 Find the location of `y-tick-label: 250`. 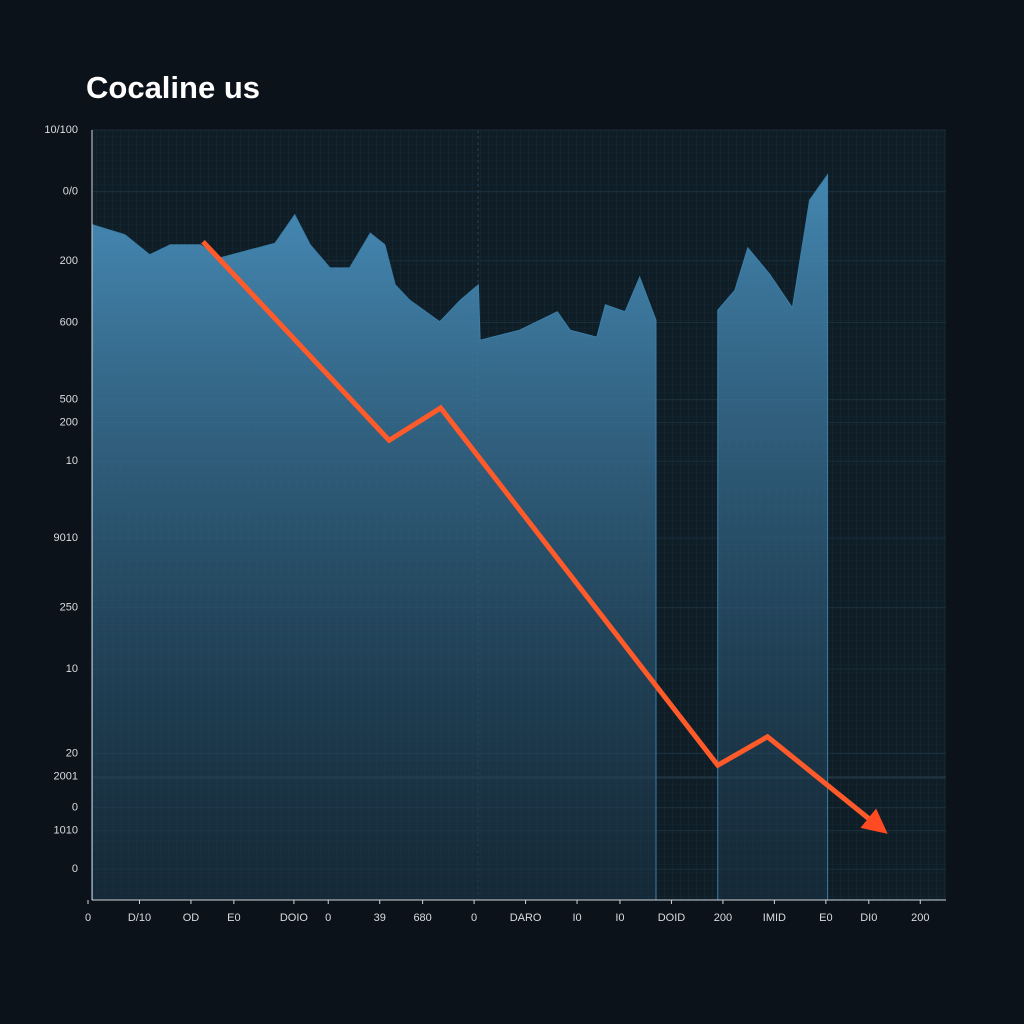

y-tick-label: 250 is located at coordinates (69, 607).